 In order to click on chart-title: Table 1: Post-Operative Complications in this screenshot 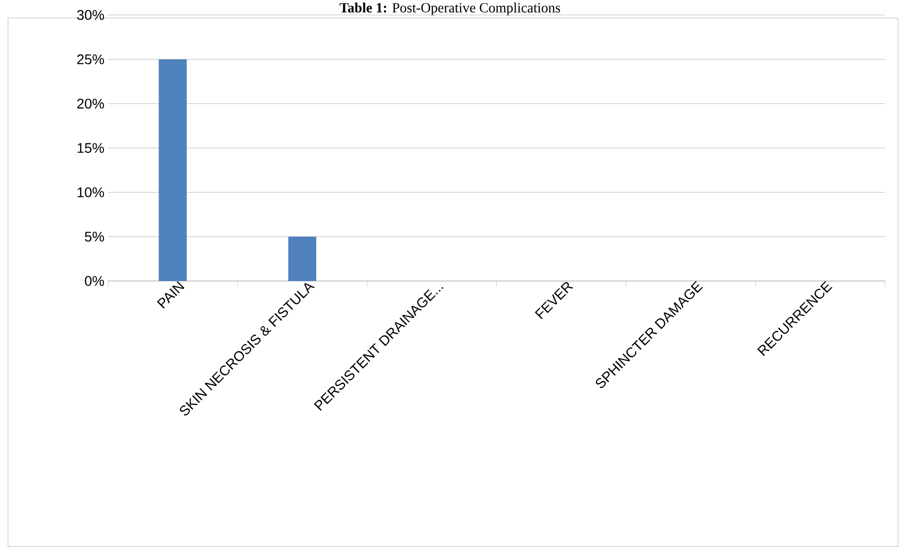, I will do `click(450, 9)`.